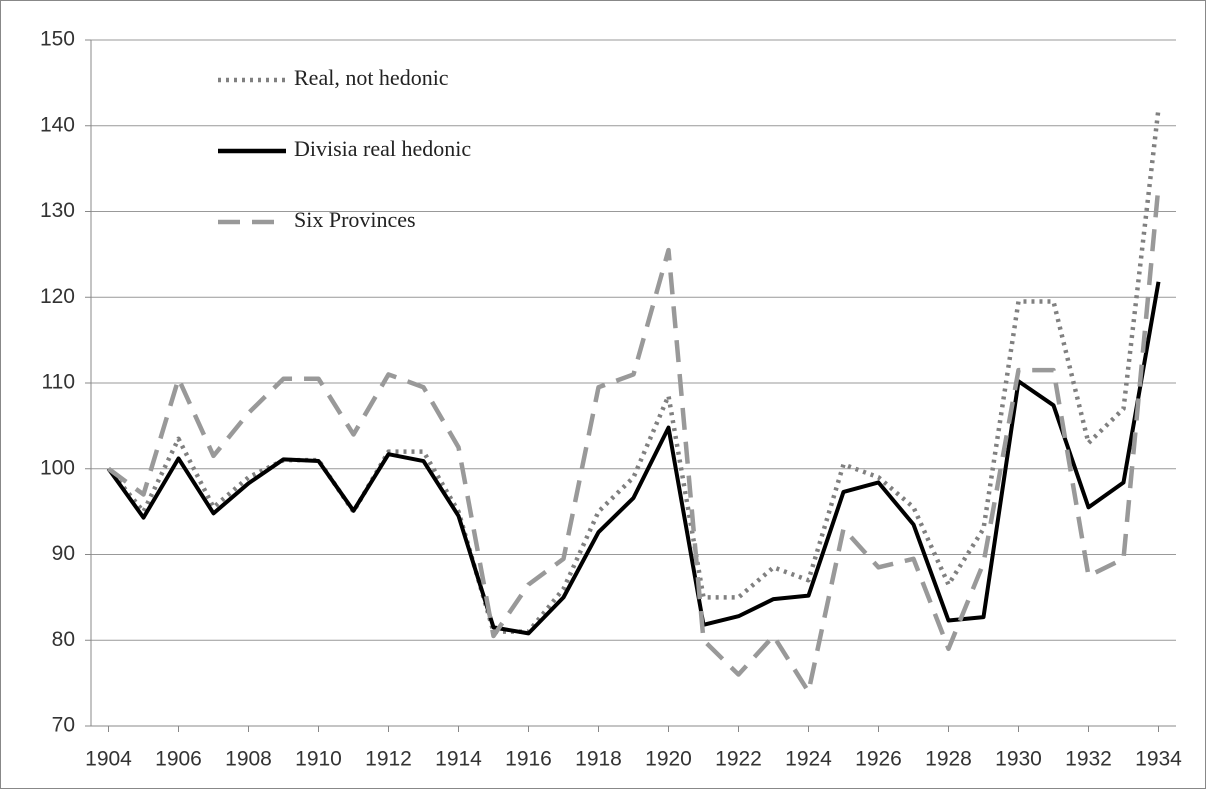 The width and height of the screenshot is (1206, 789). What do you see at coordinates (598, 759) in the screenshot?
I see `x-tick-label: 1918` at bounding box center [598, 759].